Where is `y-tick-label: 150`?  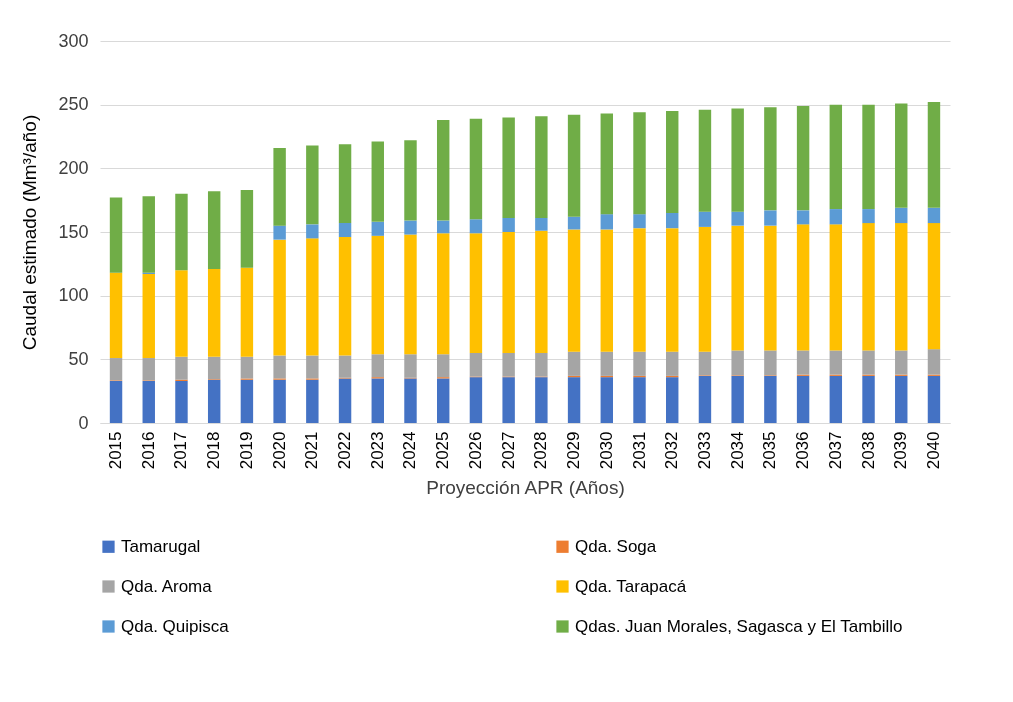 y-tick-label: 150 is located at coordinates (73, 231).